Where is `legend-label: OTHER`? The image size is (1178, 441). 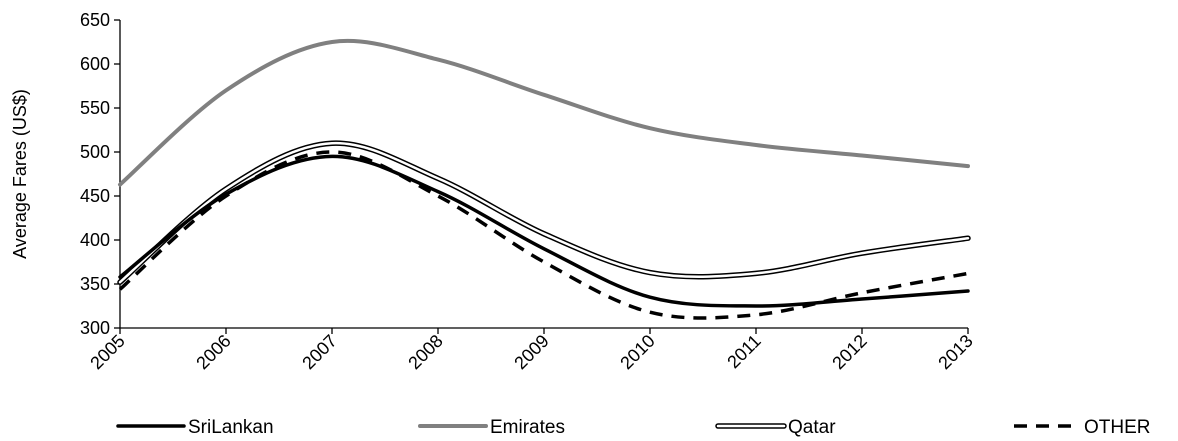 legend-label: OTHER is located at coordinates (1117, 427).